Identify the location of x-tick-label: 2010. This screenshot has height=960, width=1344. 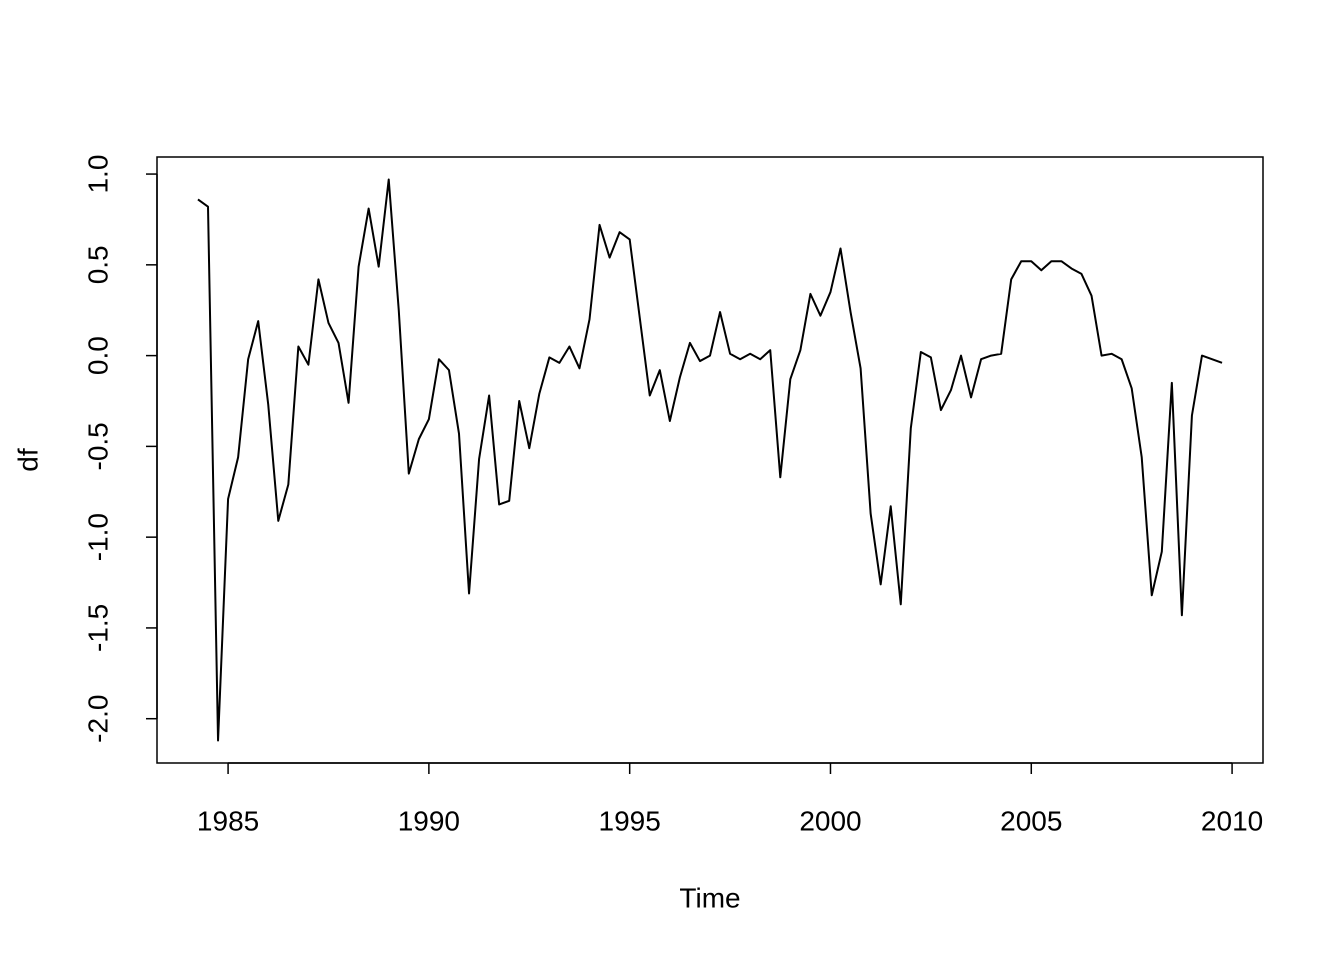
(1232, 820).